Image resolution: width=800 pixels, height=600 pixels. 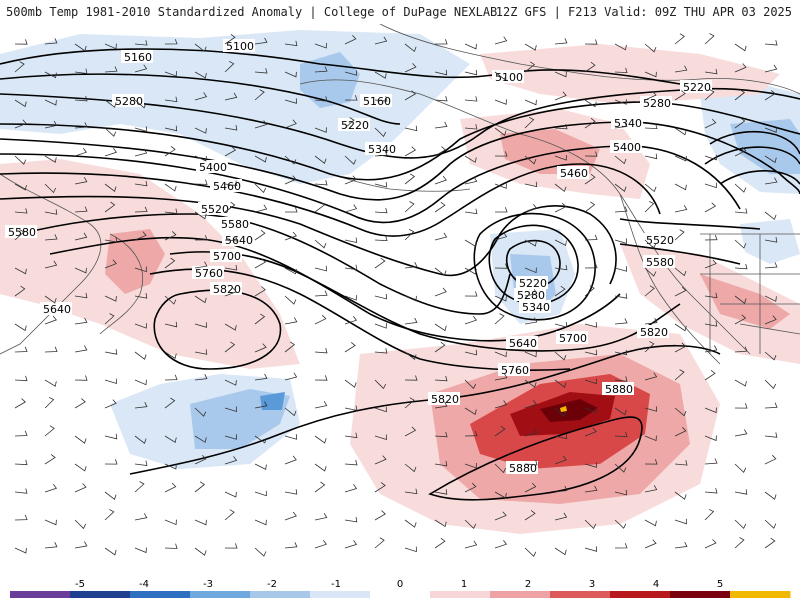 I want to click on contour-label: 5280, so click(x=657, y=103).